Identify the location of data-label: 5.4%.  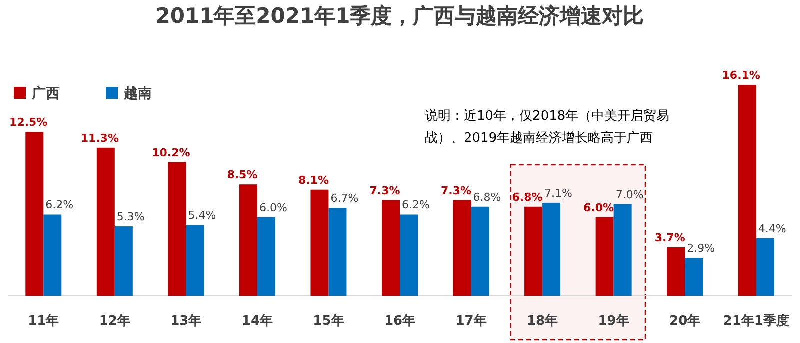
(202, 215).